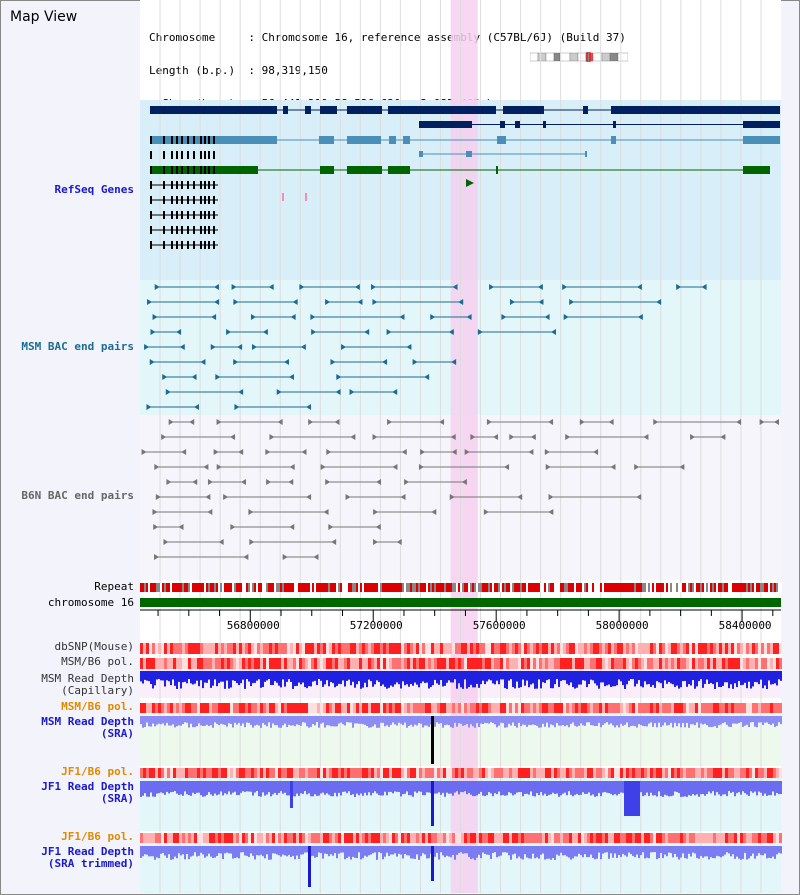 This screenshot has width=800, height=895. Describe the element at coordinates (97, 706) in the screenshot. I see `track-label-msm-b6-pol-2: MSM/B6 pol.` at that location.